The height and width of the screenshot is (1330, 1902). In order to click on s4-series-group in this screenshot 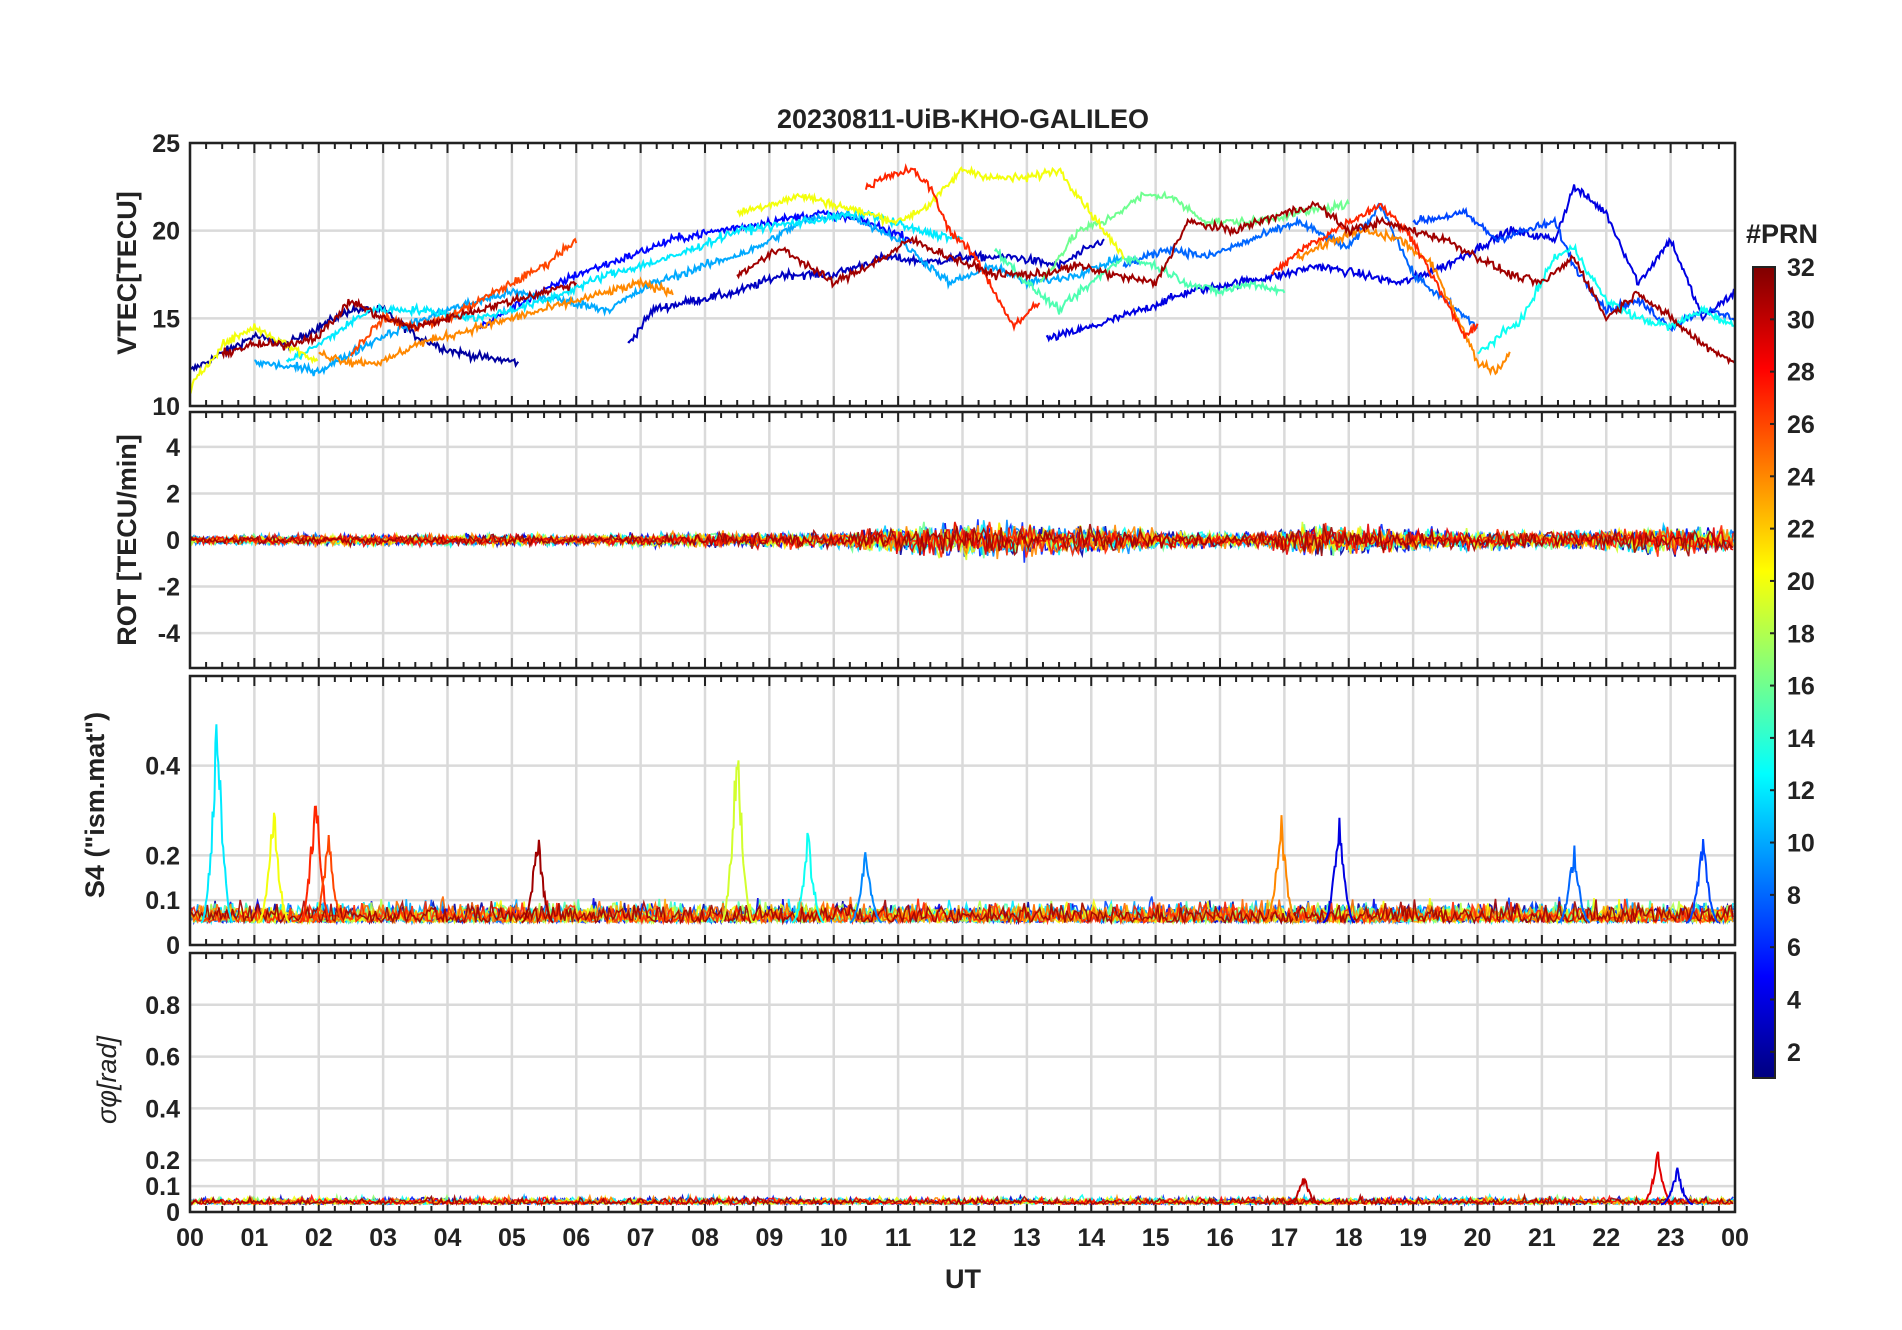, I will do `click(962, 825)`.